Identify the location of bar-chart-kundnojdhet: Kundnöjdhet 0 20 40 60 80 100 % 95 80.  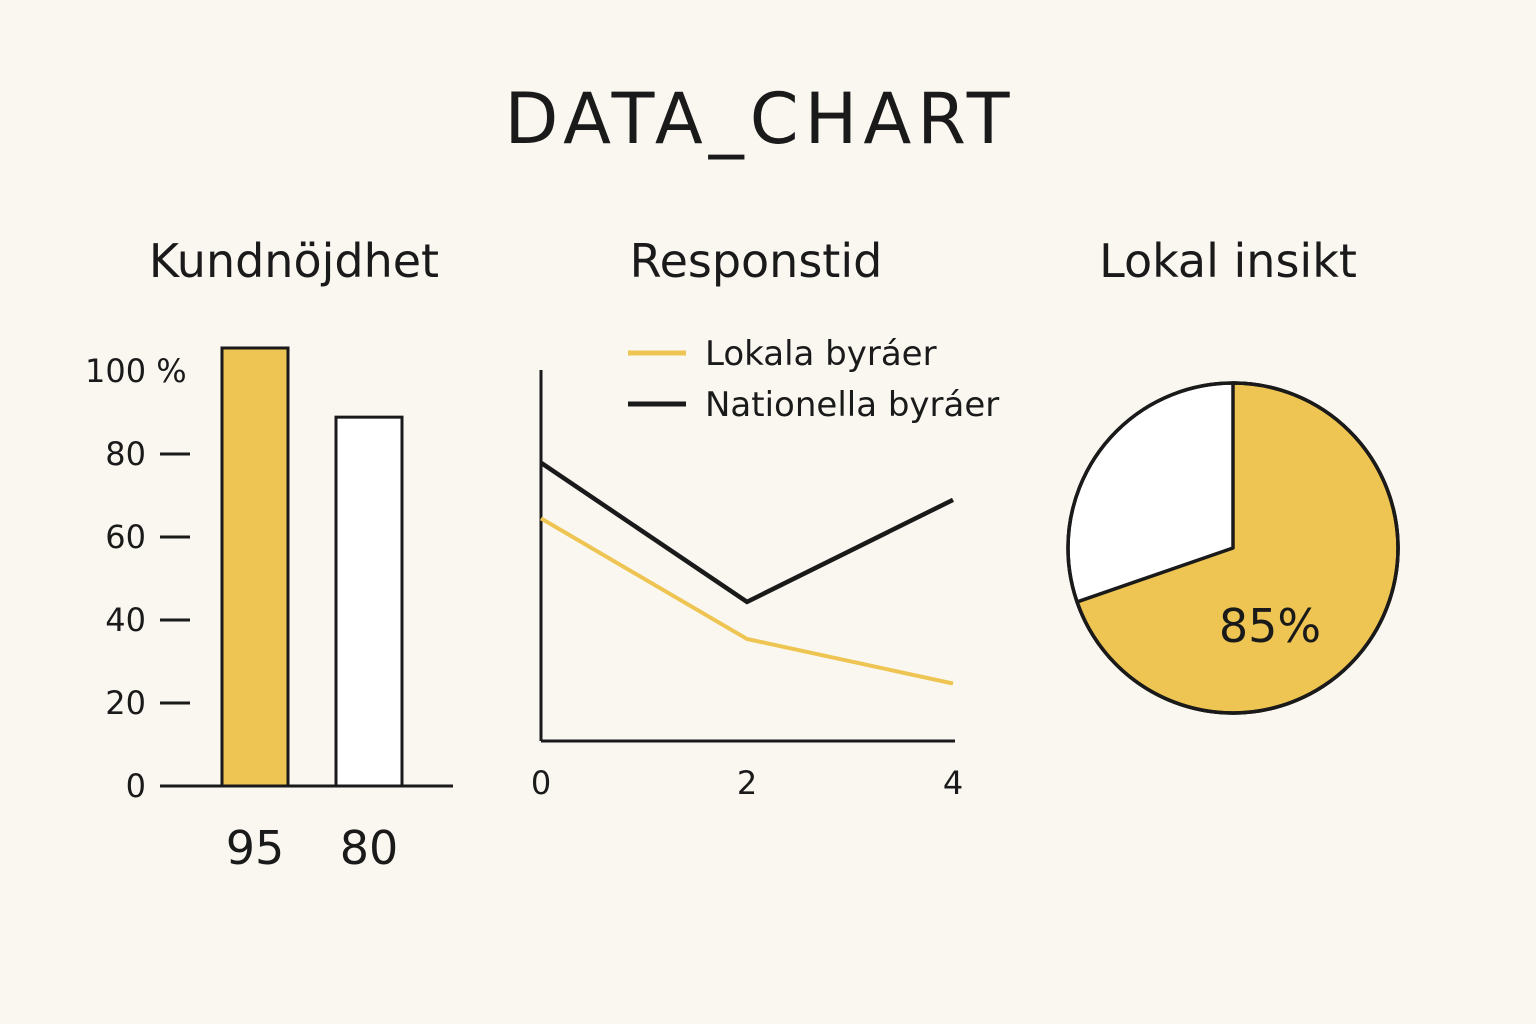
(269, 554).